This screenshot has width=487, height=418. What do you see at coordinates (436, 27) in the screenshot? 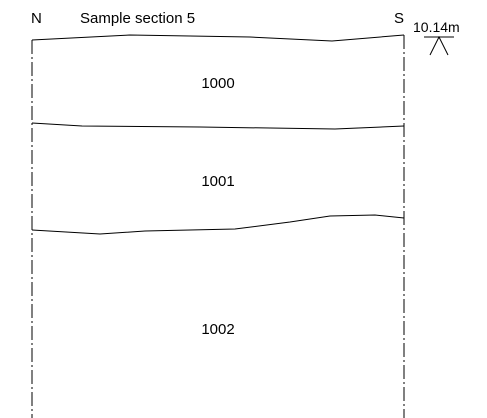
I see `datum-level-label: 10.14m` at bounding box center [436, 27].